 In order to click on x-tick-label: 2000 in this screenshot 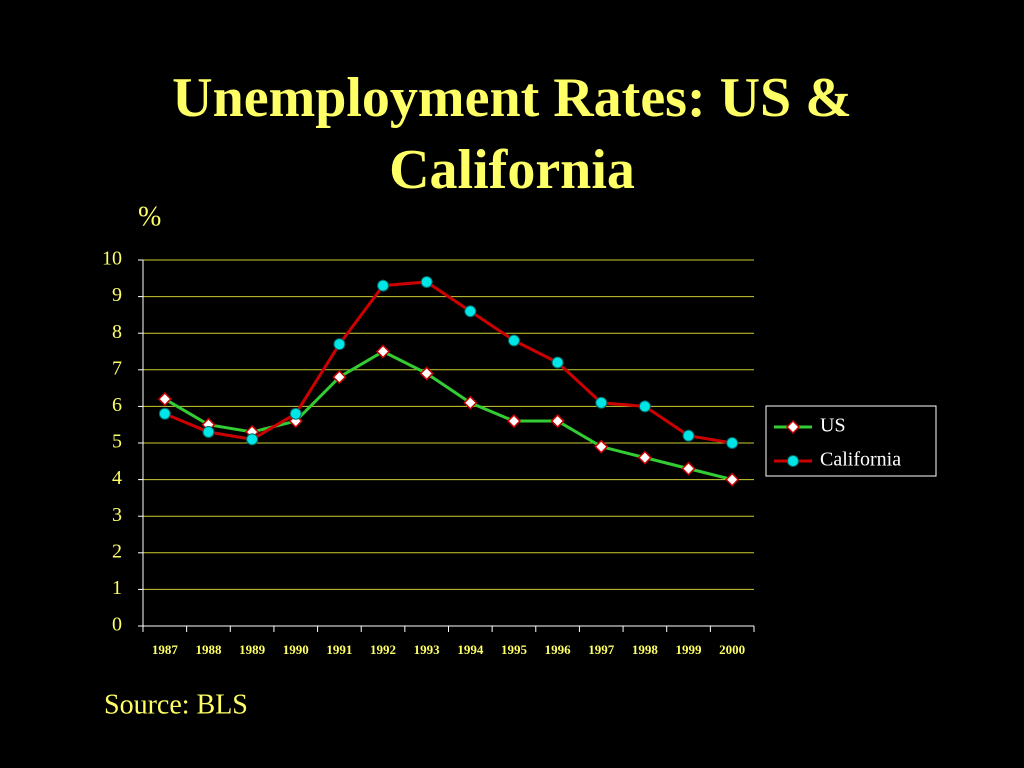, I will do `click(732, 649)`.